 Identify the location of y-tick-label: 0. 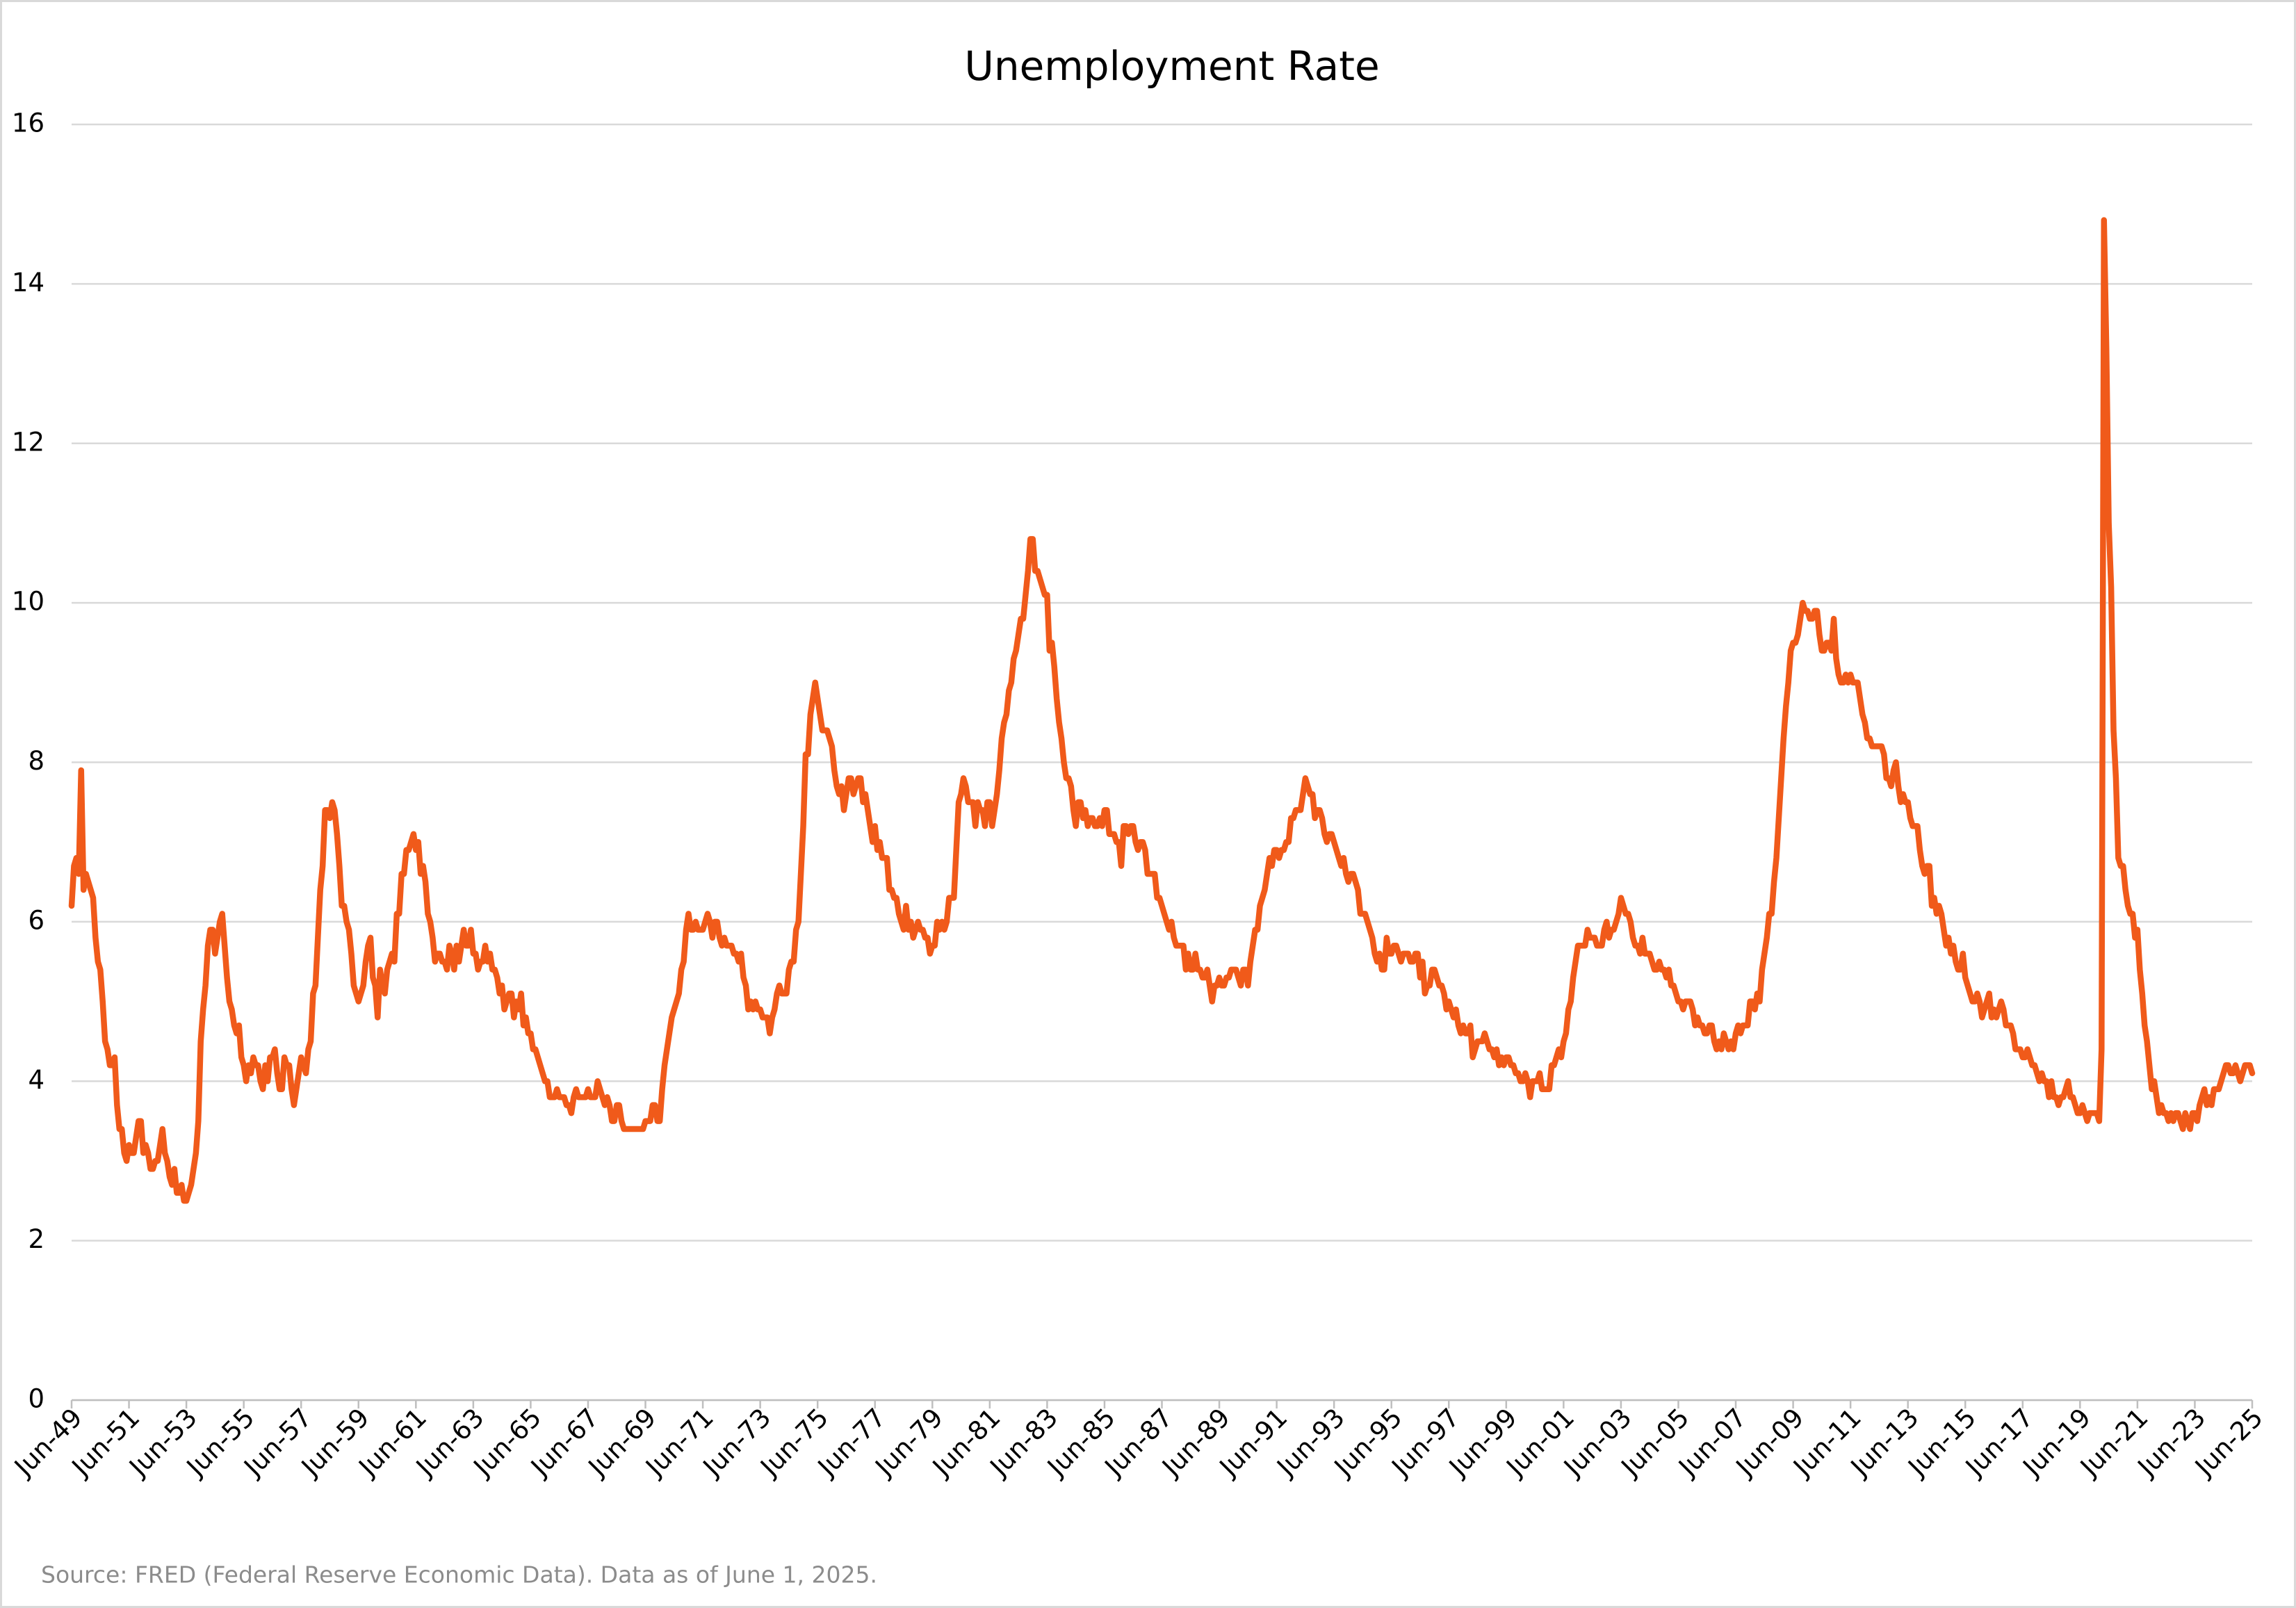
(36, 1399).